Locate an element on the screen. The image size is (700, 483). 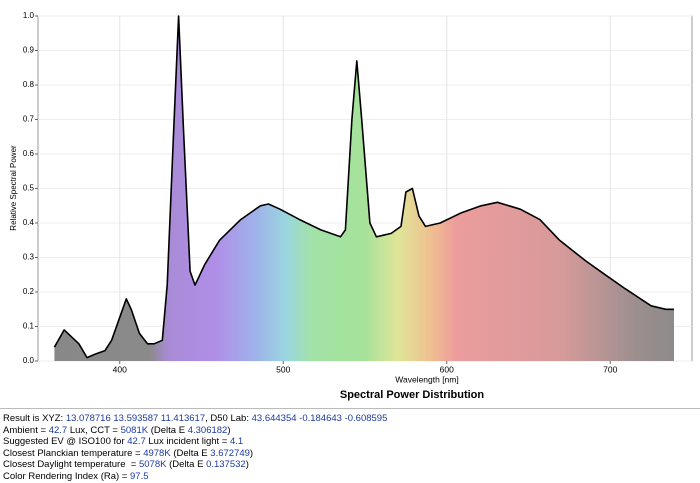
result-value: 13.078716 13.593587 11.413617 is located at coordinates (135, 418).